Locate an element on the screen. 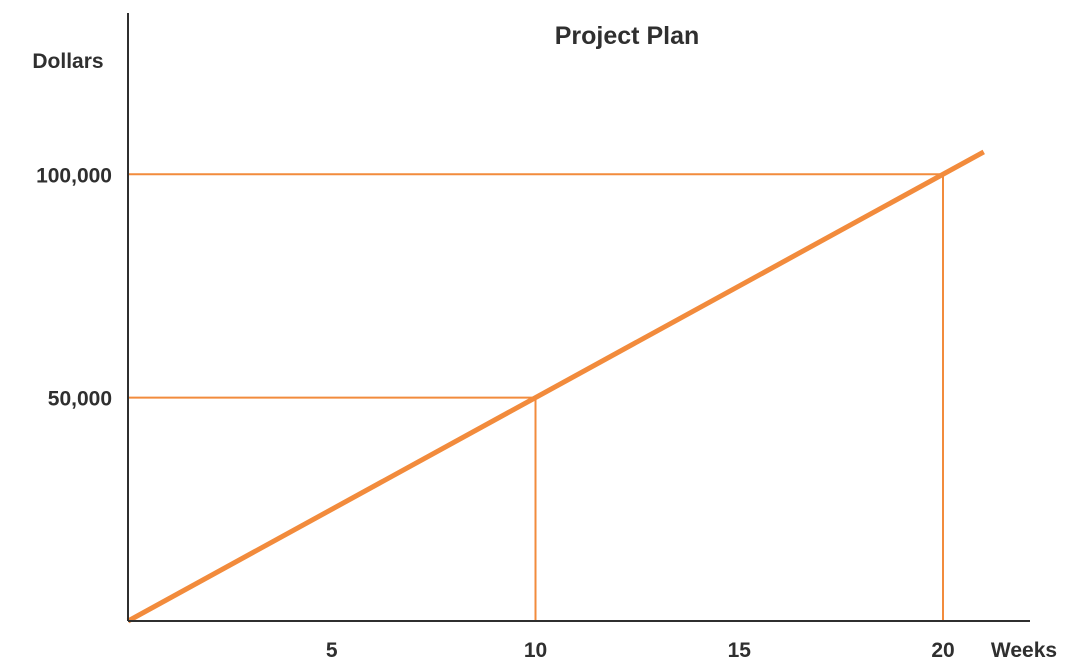 The height and width of the screenshot is (661, 1073). chart-title: Project Plan is located at coordinates (627, 36).